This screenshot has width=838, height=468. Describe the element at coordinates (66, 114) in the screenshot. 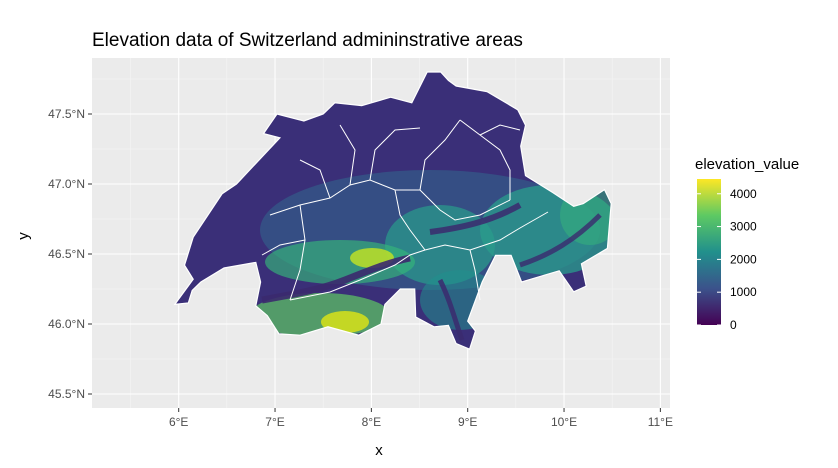

I see `y-tick-label: 47.5°N` at that location.